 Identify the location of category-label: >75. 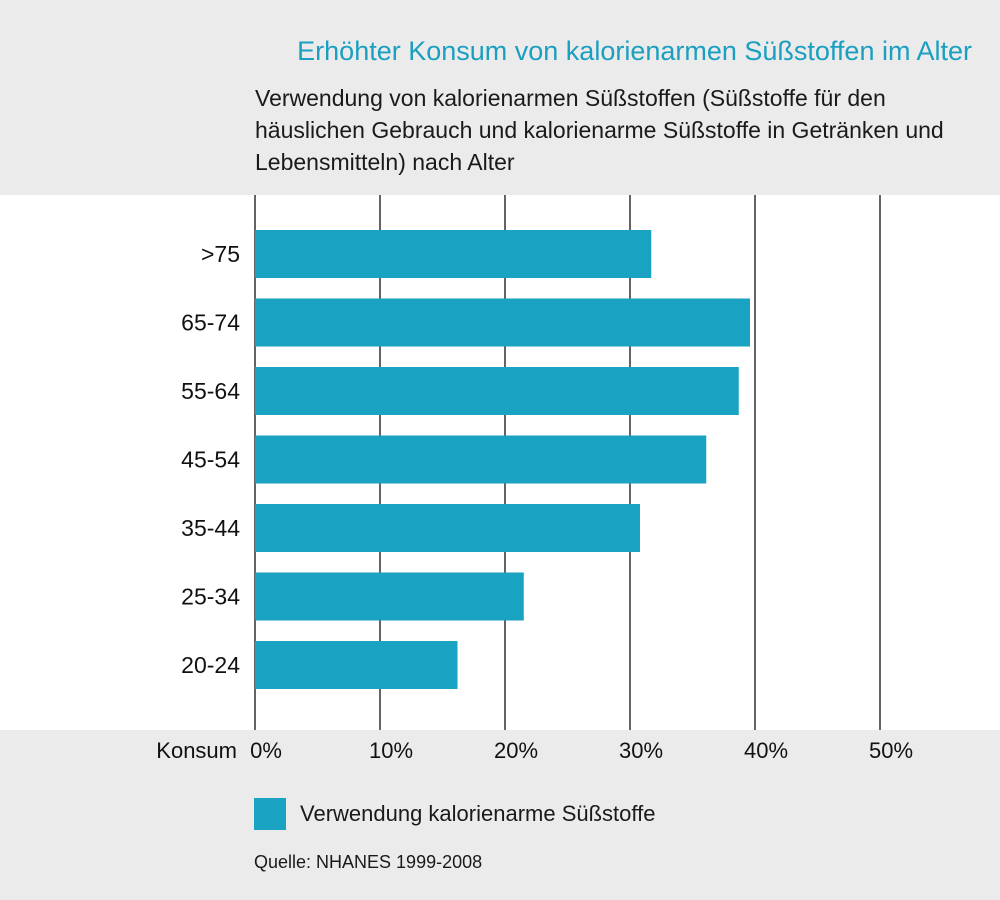
(220, 254).